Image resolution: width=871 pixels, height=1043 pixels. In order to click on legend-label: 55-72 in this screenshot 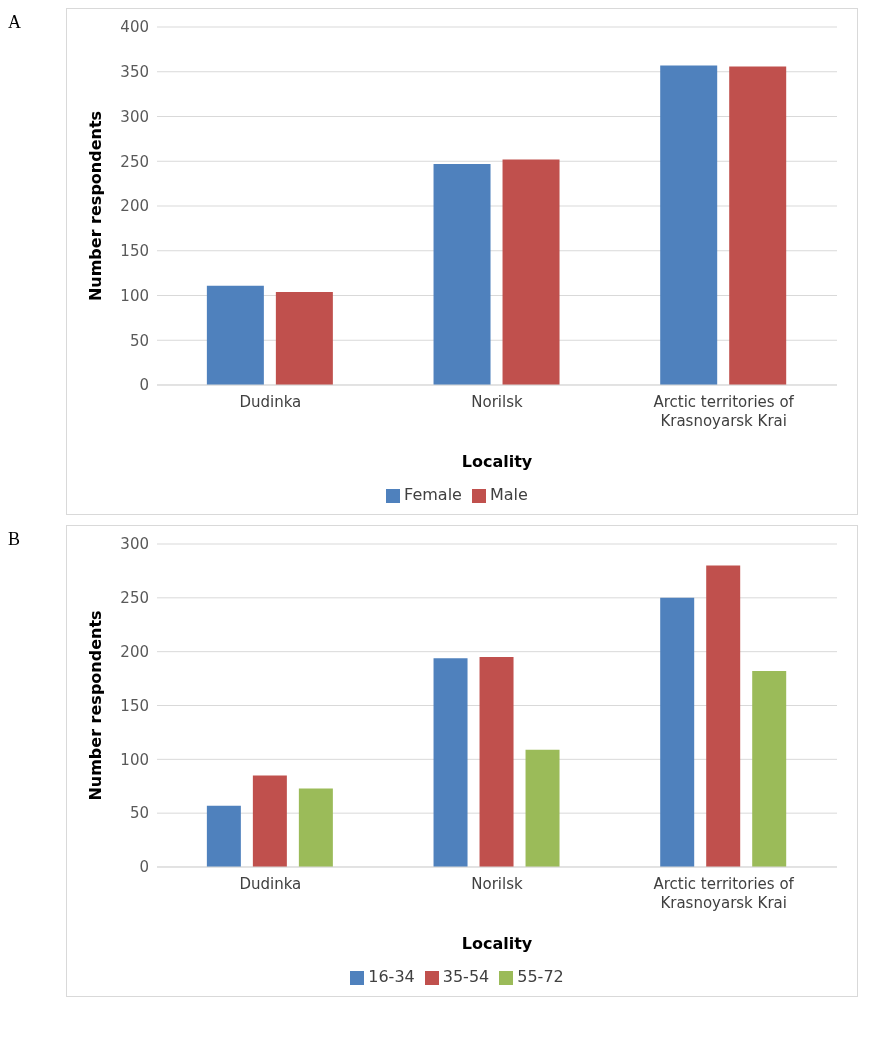, I will do `click(540, 976)`.